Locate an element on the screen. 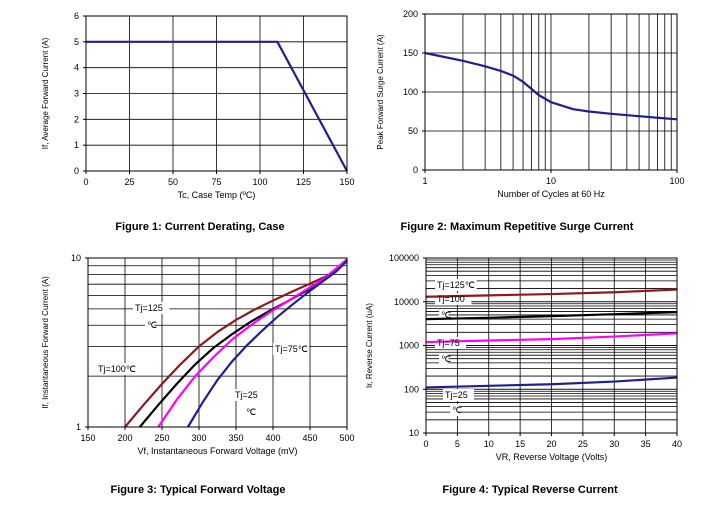  fig2-y-axis-label: Peak Forward Surge Current (A) is located at coordinates (380, 91).